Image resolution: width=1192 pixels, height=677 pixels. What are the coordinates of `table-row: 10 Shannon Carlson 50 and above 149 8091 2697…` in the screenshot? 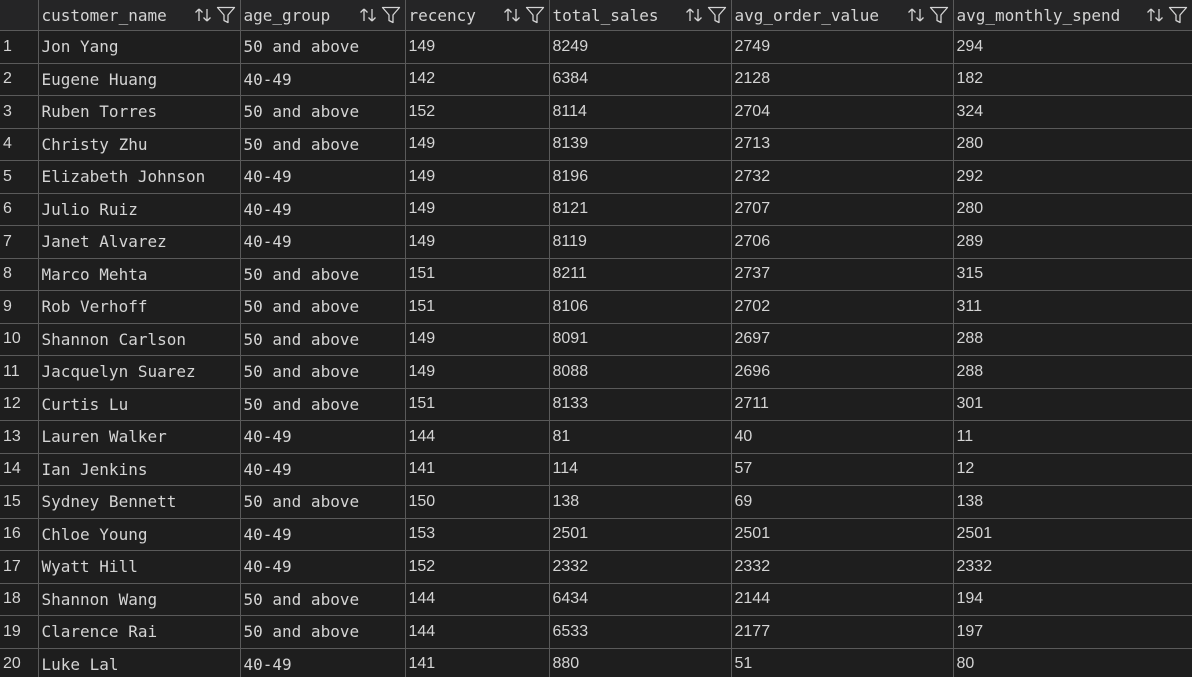 It's located at (596, 339).